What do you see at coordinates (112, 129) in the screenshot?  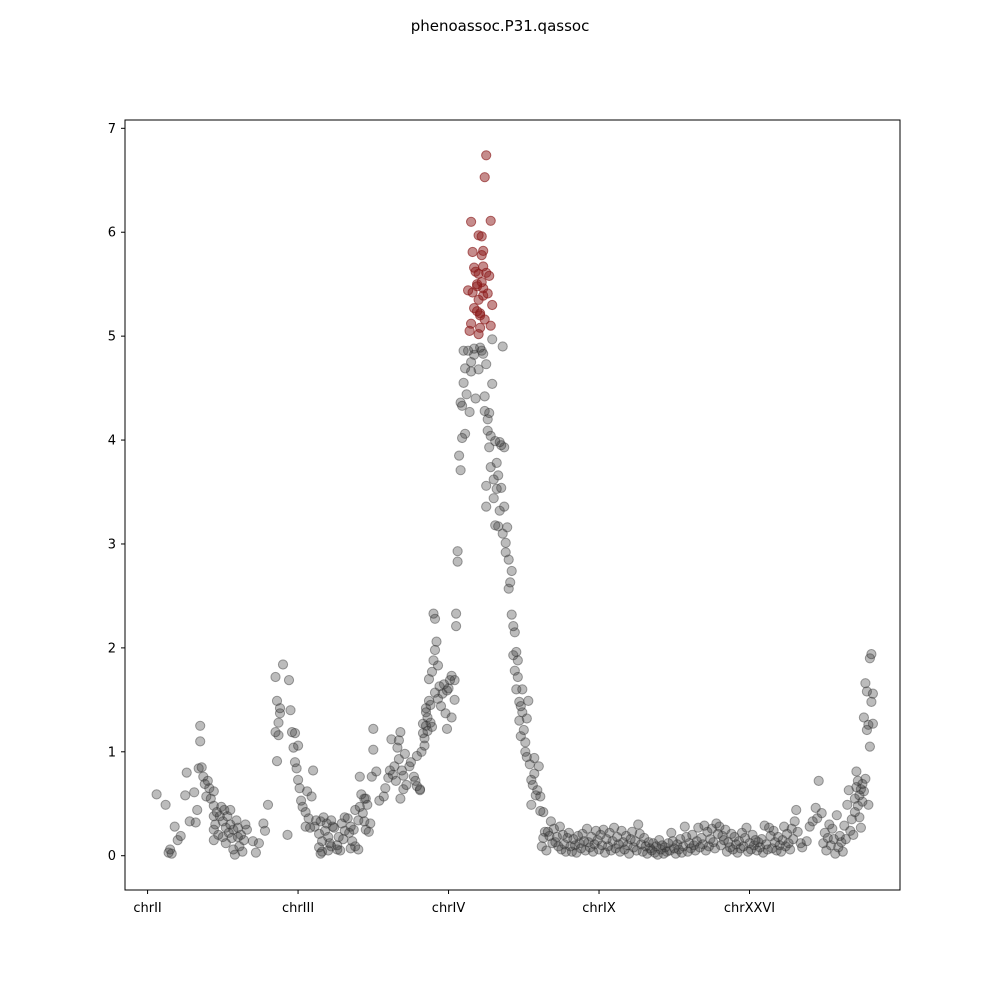 I see `y-tick-label: 7` at bounding box center [112, 129].